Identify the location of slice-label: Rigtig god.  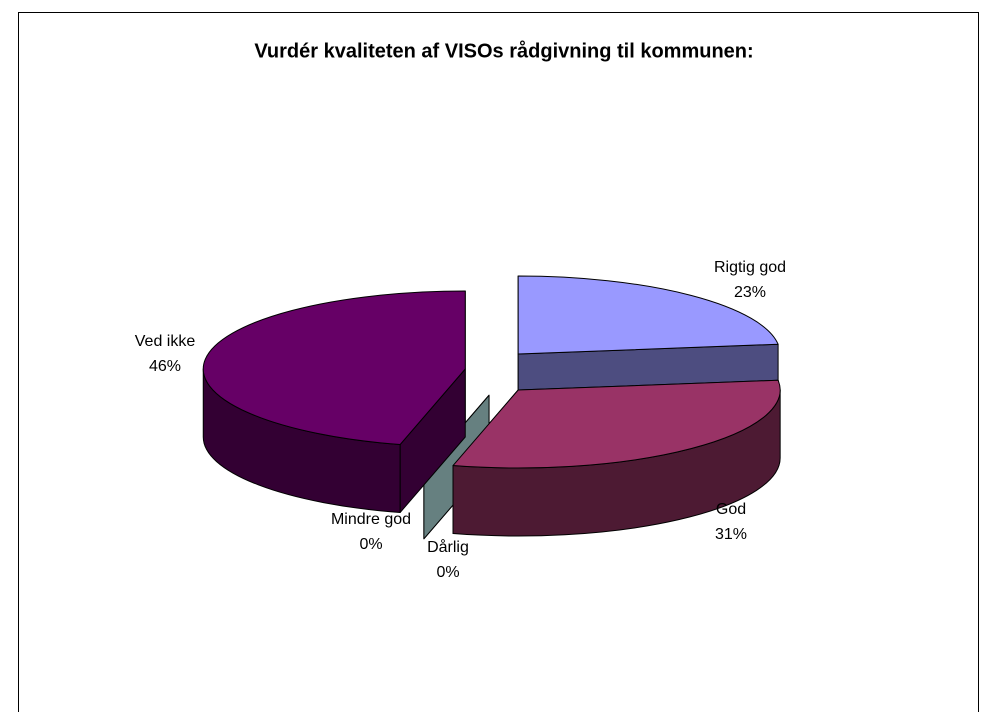
(750, 267).